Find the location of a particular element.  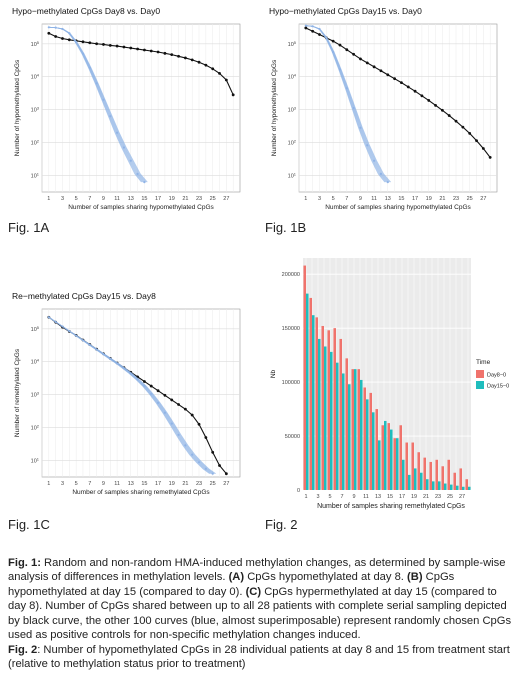

legend-label: Day8−0 is located at coordinates (496, 376).